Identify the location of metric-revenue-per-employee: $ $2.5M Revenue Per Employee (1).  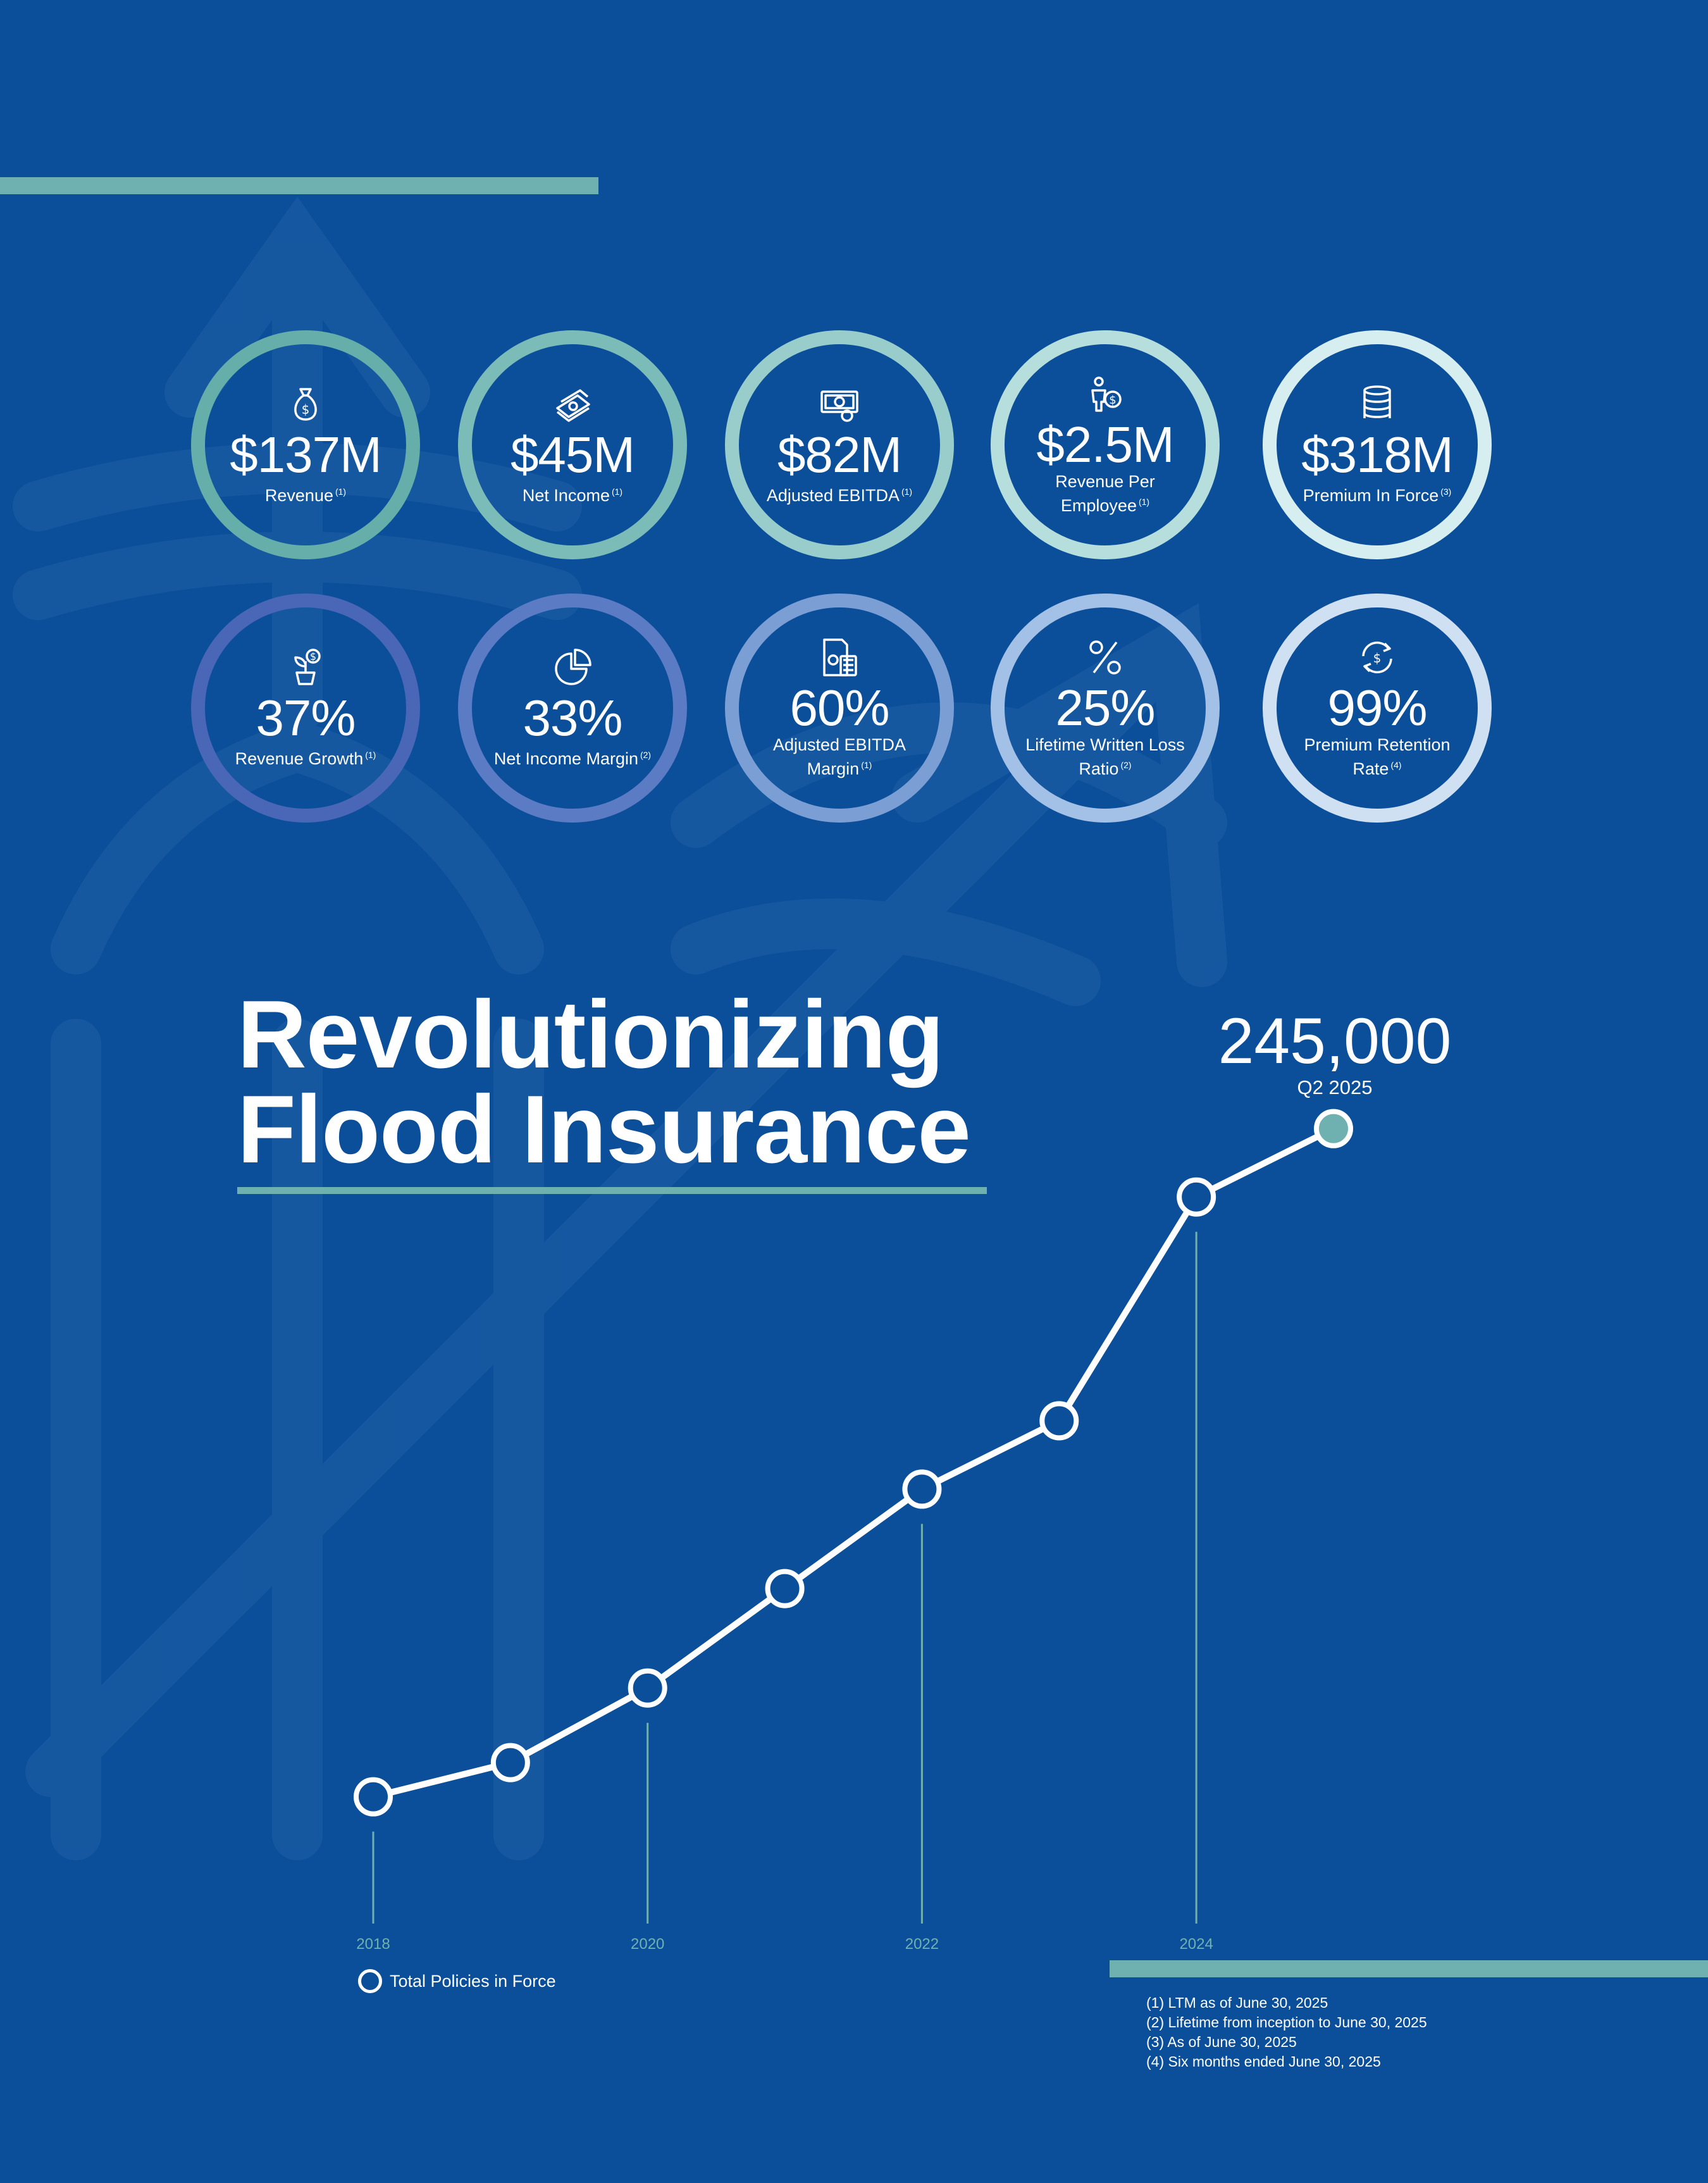
(1105, 444).